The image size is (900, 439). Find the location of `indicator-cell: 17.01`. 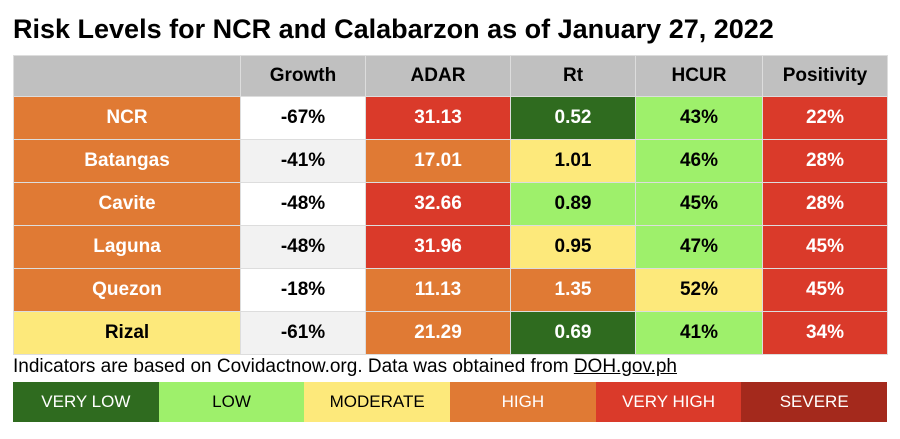

indicator-cell: 17.01 is located at coordinates (438, 161).